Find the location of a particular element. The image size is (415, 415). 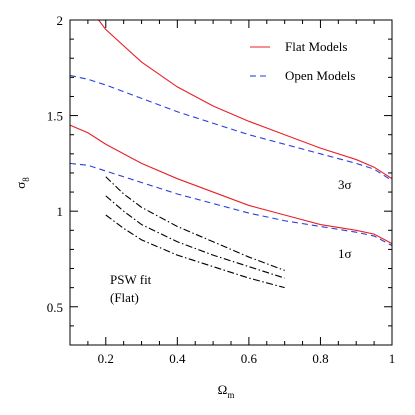

series-line-psw-fit-central is located at coordinates (195, 237).